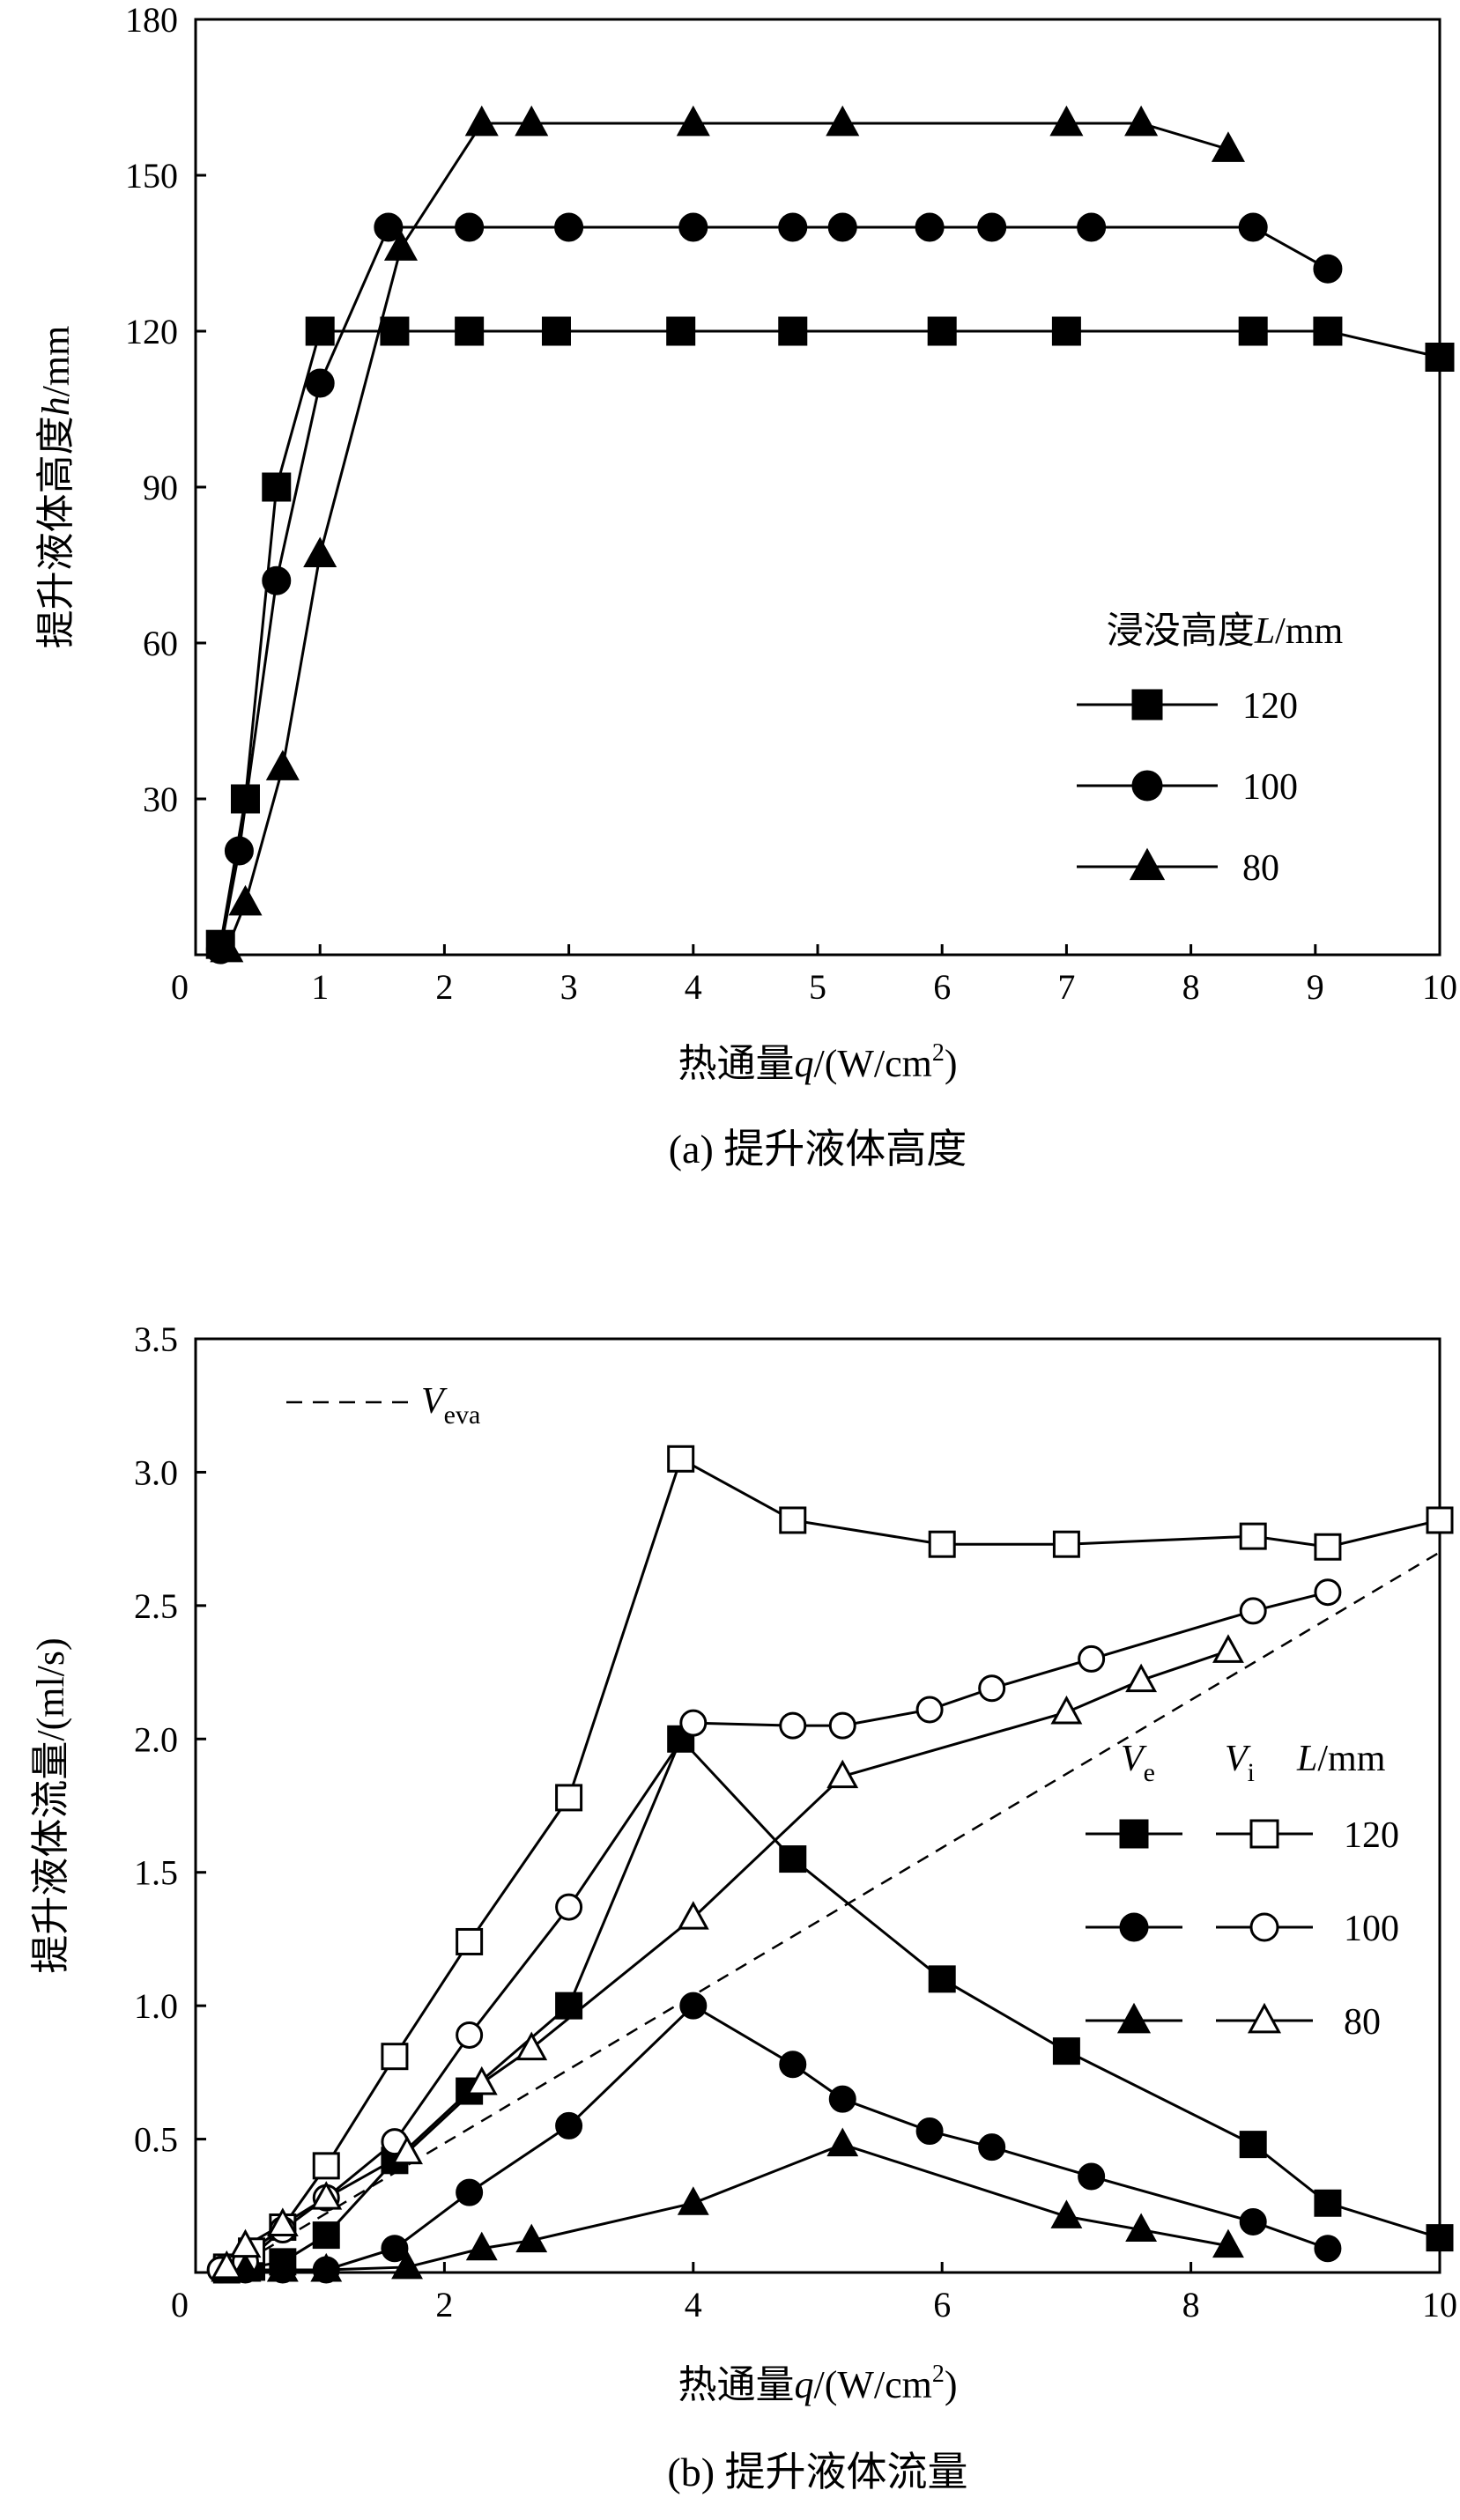  I want to click on legend-label-100: 100, so click(1270, 787).